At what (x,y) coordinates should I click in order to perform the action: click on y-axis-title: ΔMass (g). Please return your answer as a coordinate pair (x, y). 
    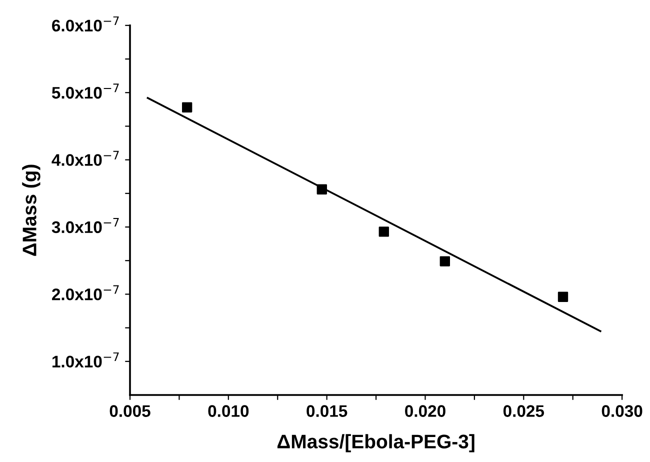
    Looking at the image, I should click on (31, 210).